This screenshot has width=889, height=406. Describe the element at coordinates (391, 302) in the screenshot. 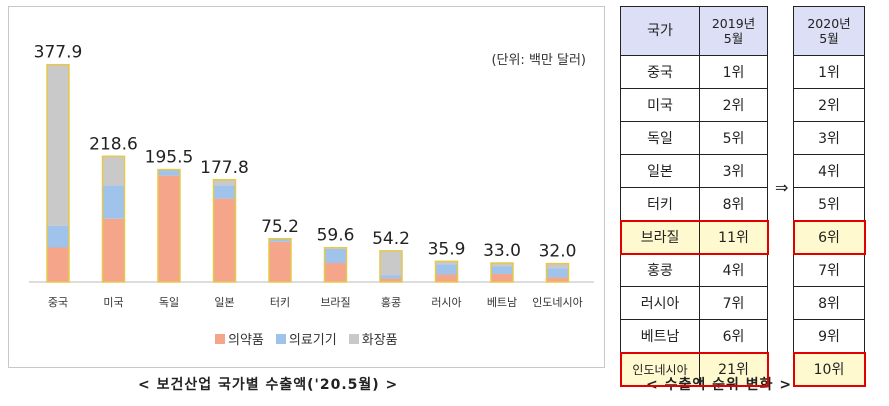

I see `category-tick-label: 홍콩` at that location.